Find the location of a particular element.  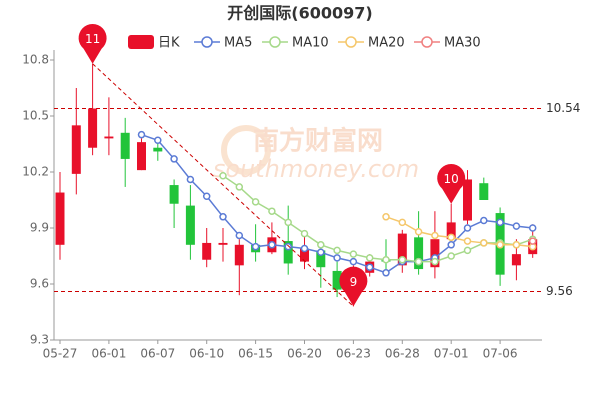

y-tick-label: 9.3 is located at coordinates (39, 340).